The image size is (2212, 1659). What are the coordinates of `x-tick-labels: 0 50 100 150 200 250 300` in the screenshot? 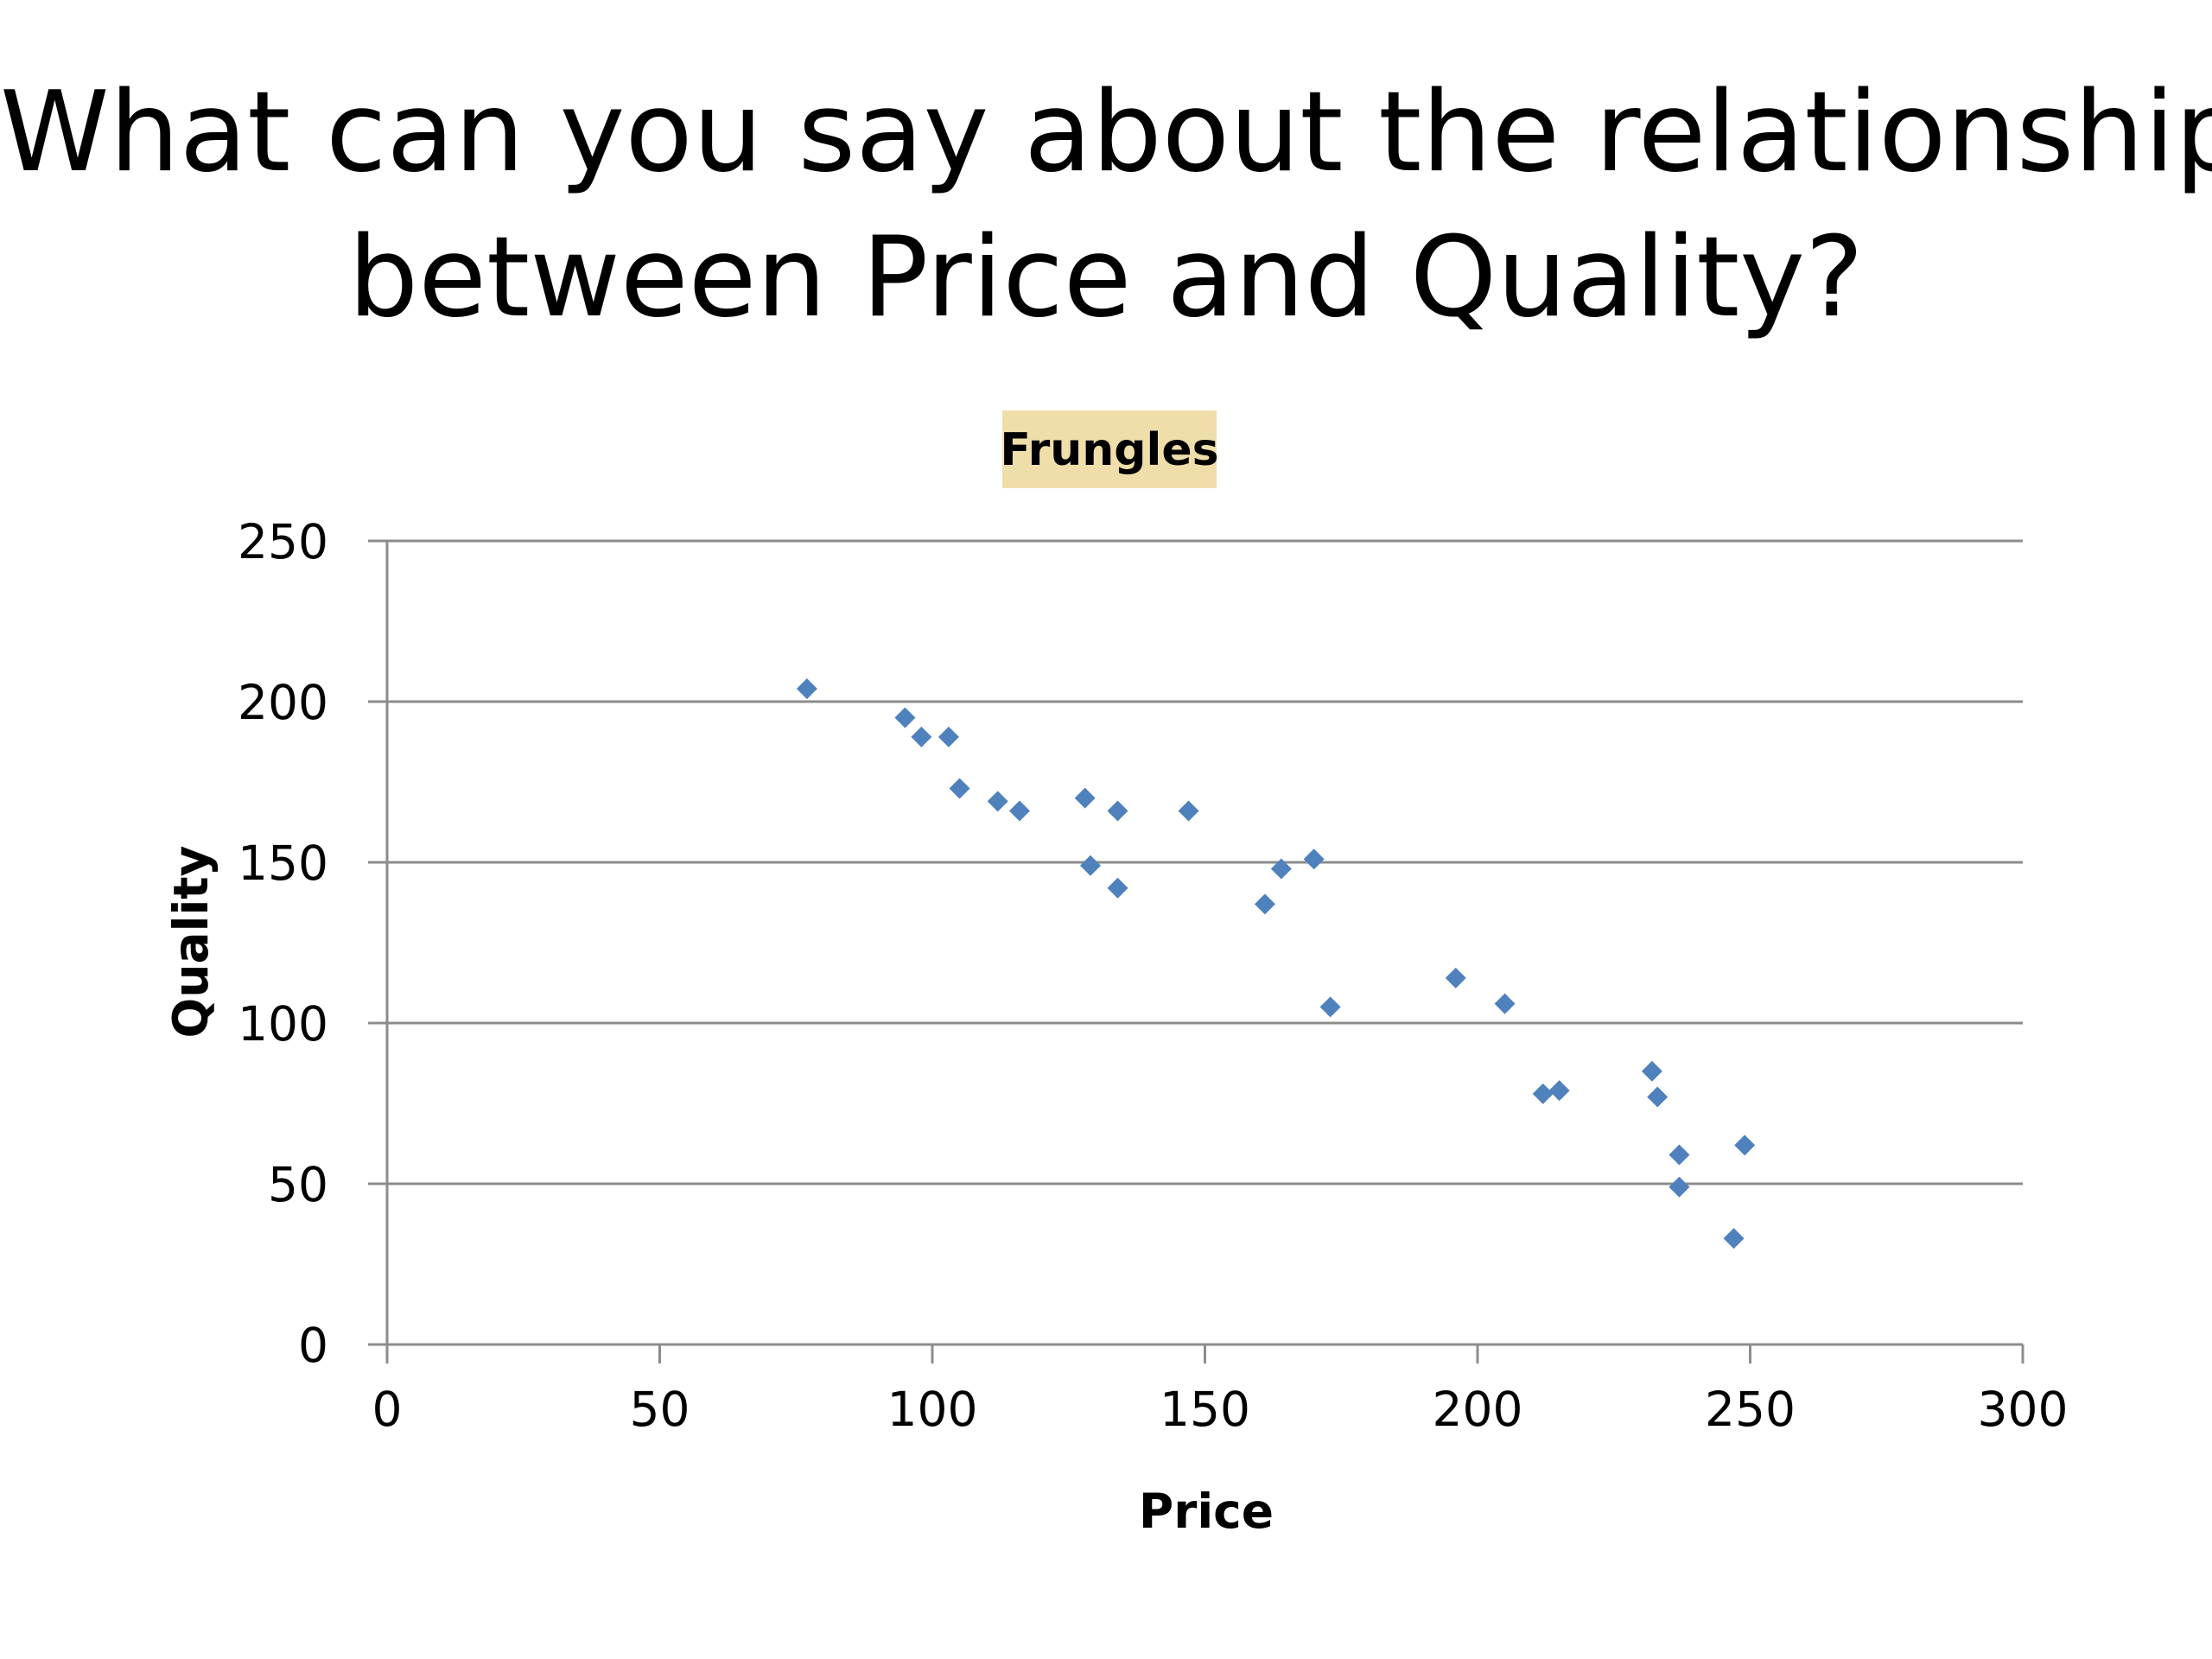 It's located at (1220, 1409).